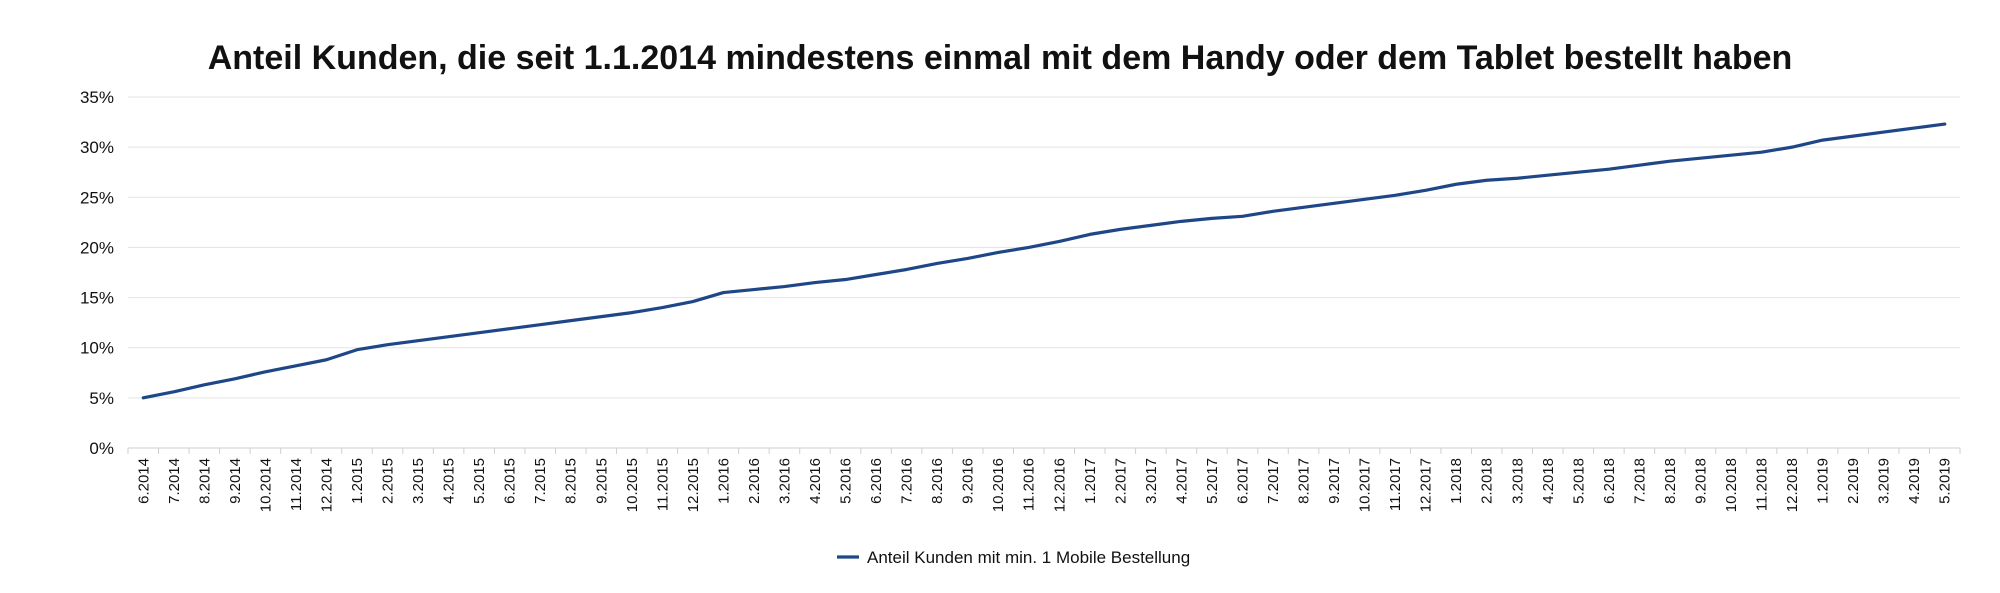 The width and height of the screenshot is (2000, 593). What do you see at coordinates (1762, 484) in the screenshot?
I see `x-tick-label: 11.2018` at bounding box center [1762, 484].